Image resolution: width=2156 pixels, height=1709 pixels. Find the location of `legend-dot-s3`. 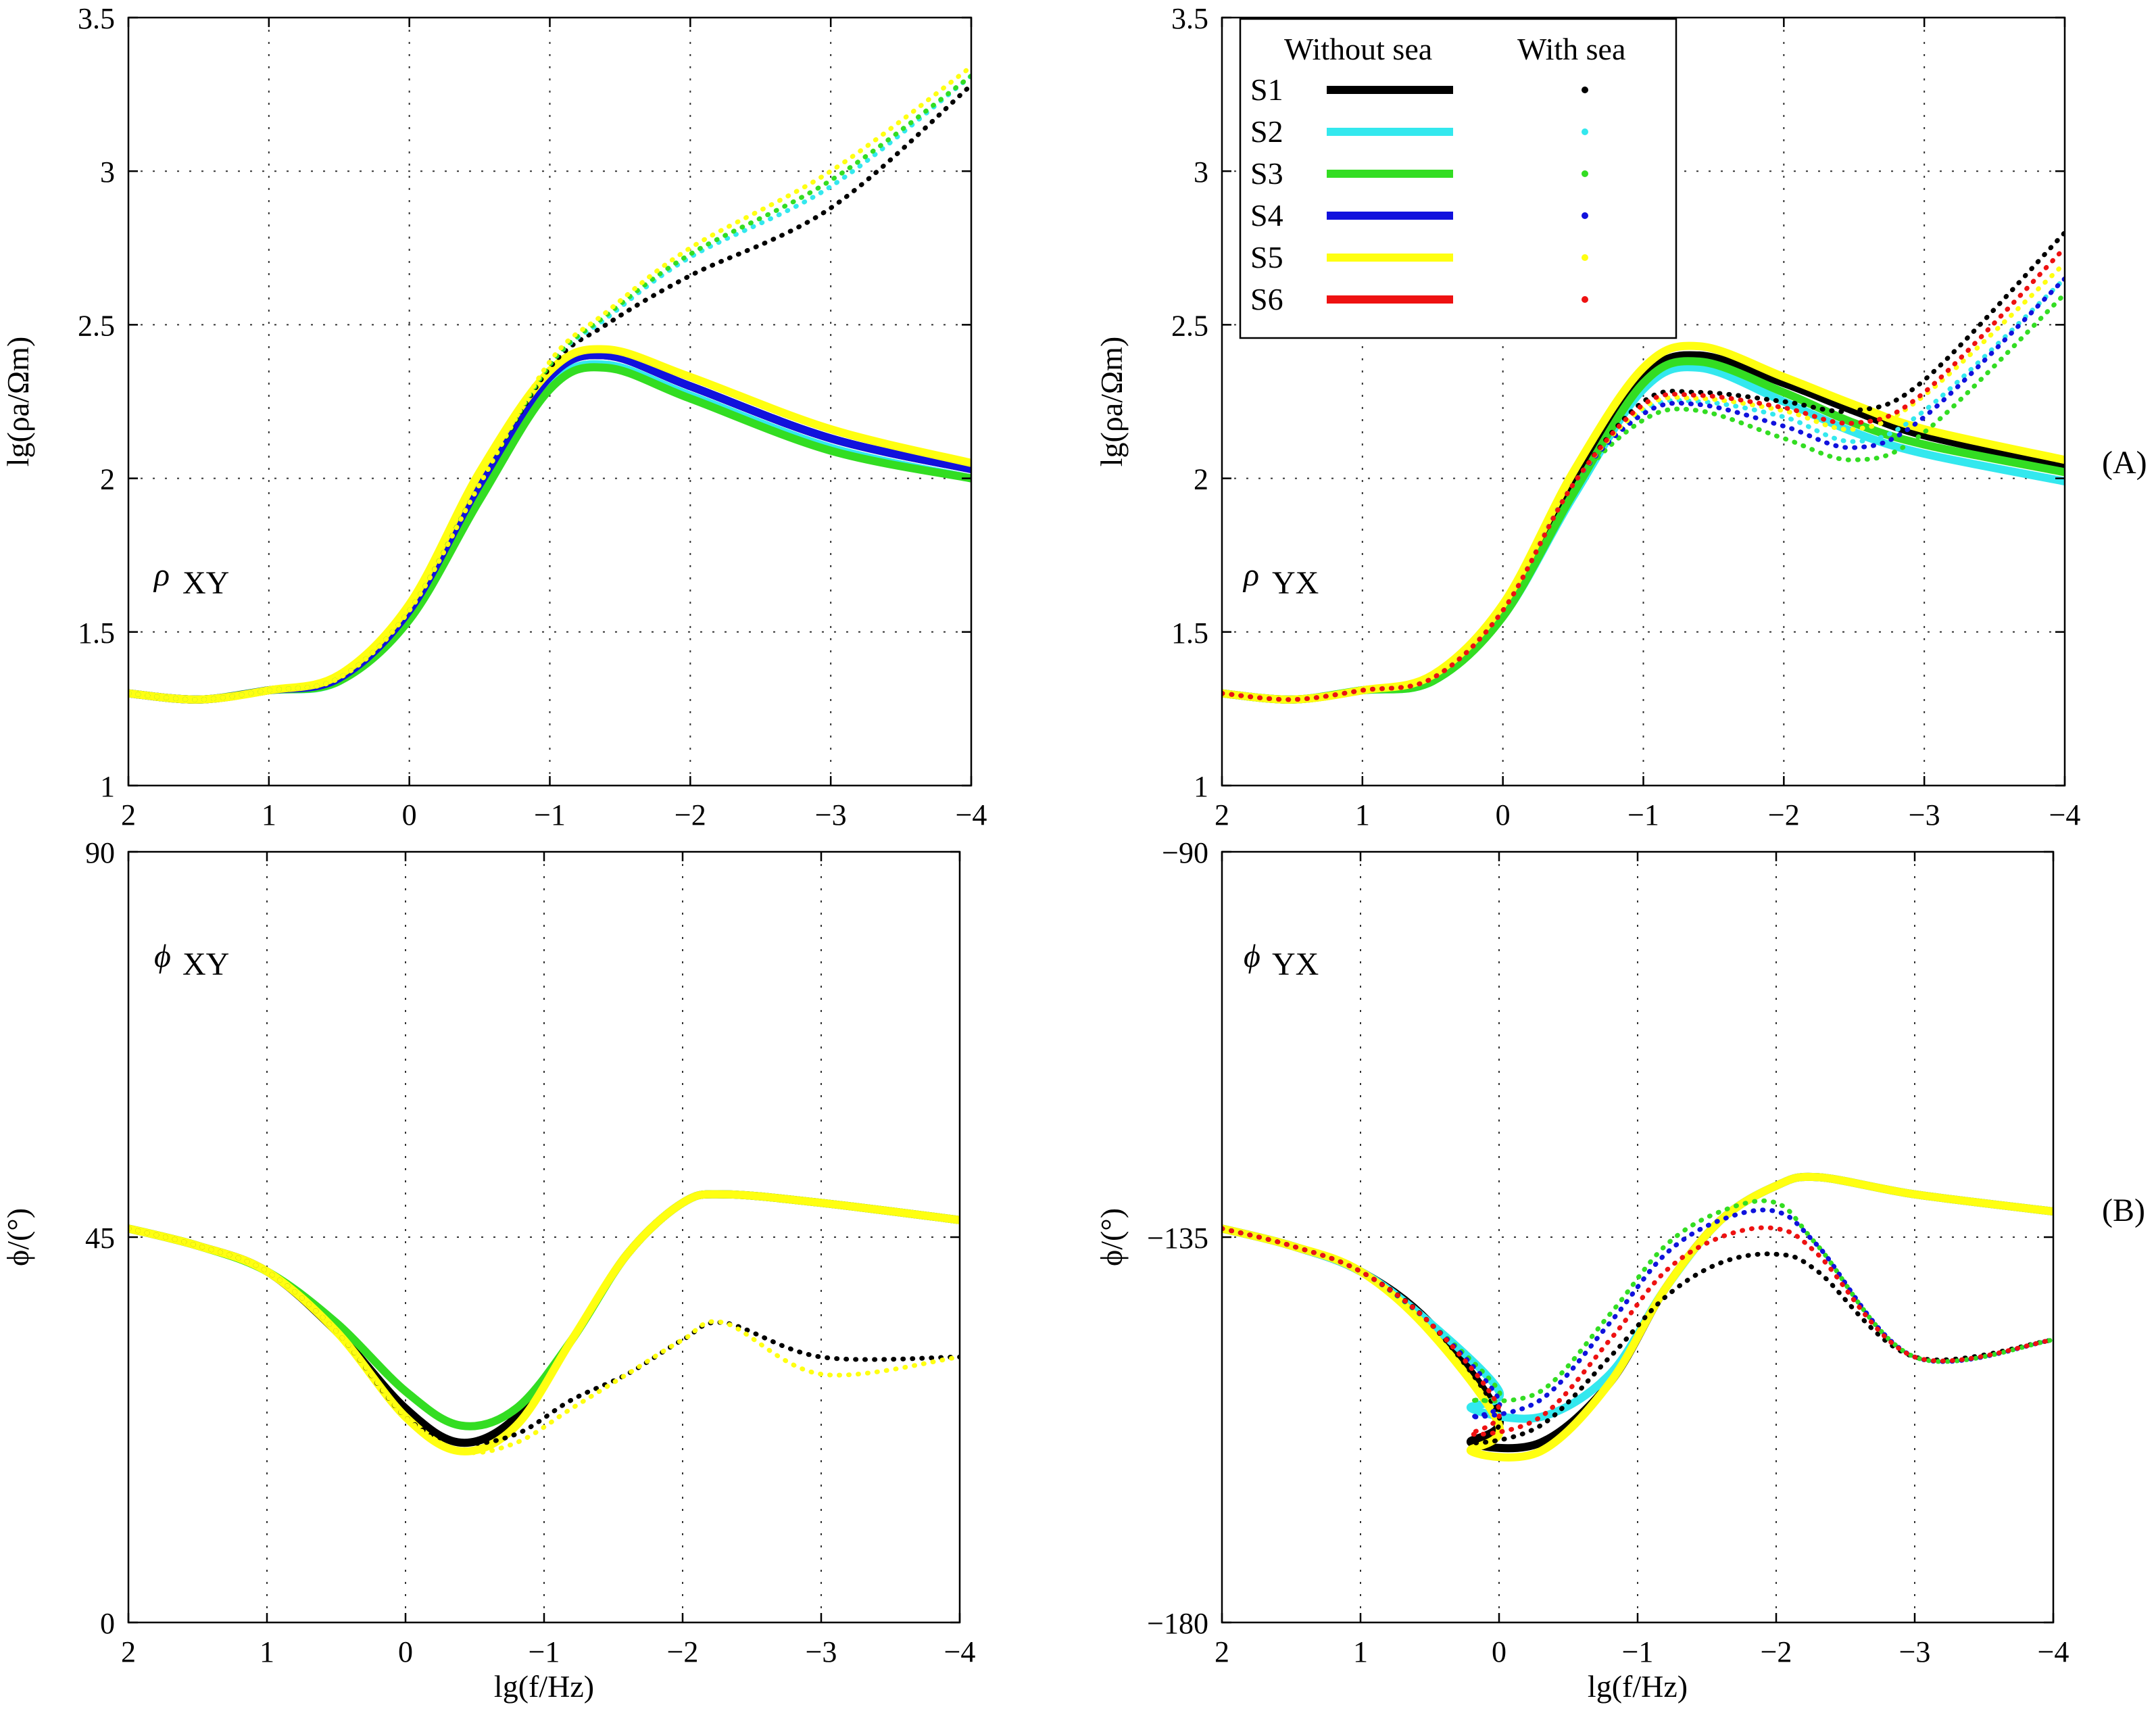

legend-dot-s3 is located at coordinates (1585, 173).